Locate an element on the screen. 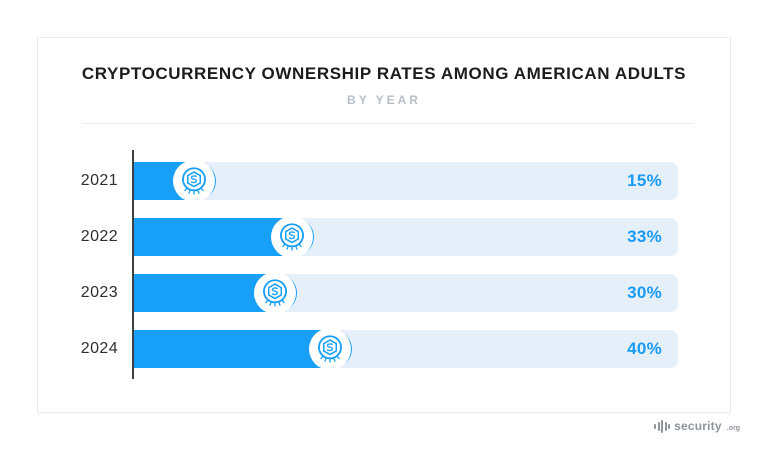 The width and height of the screenshot is (768, 451). chart-row: 2021 15% is located at coordinates (379, 181).